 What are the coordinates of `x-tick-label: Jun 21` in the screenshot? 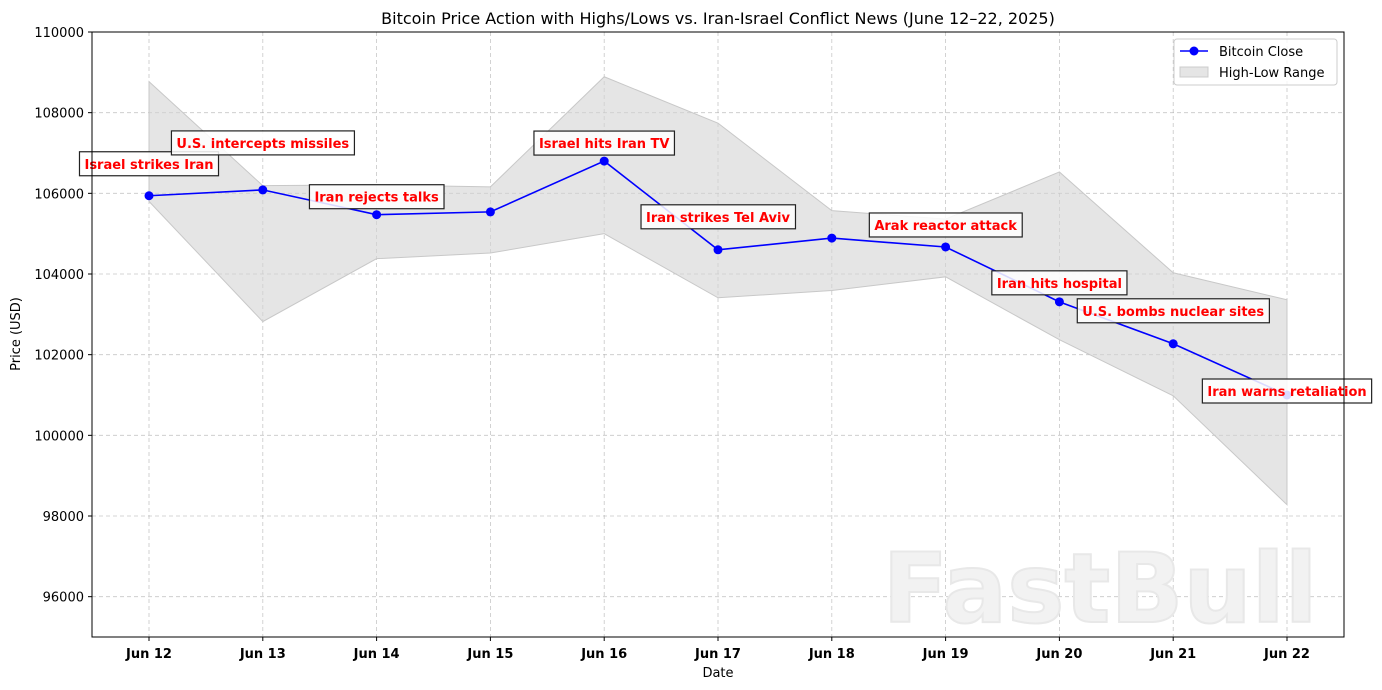 It's located at (1172, 654).